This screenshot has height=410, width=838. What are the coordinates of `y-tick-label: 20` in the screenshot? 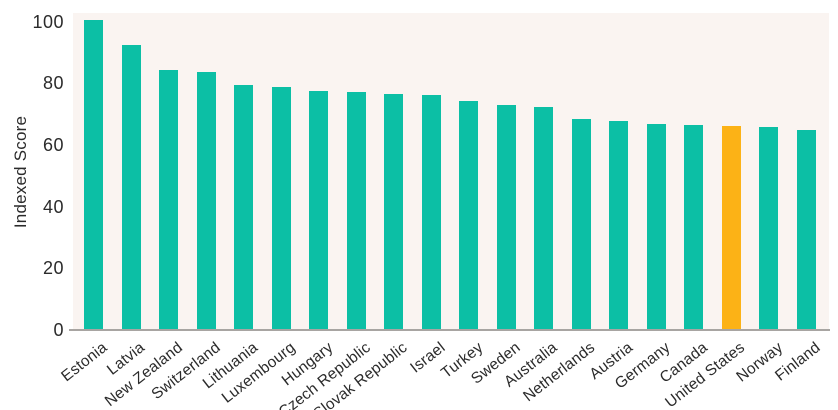 It's located at (53, 268).